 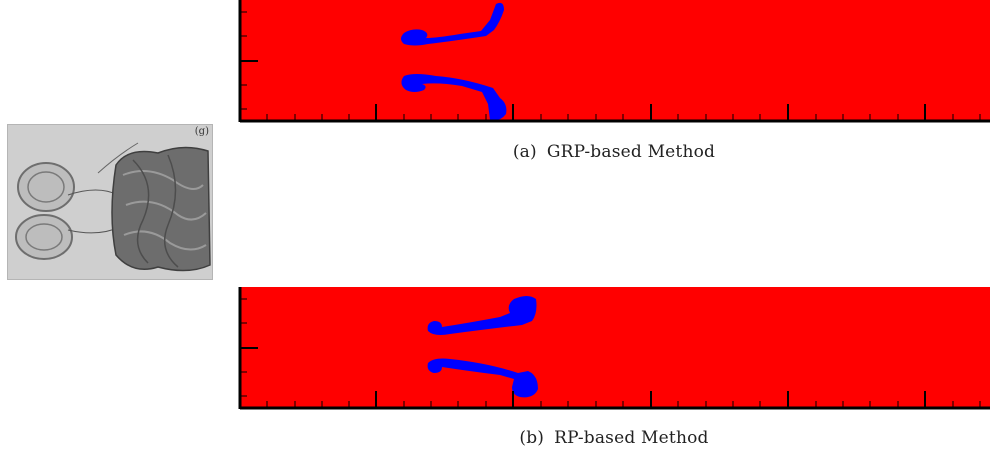 What do you see at coordinates (532, 438) in the screenshot?
I see `caption-tag: (b)` at bounding box center [532, 438].